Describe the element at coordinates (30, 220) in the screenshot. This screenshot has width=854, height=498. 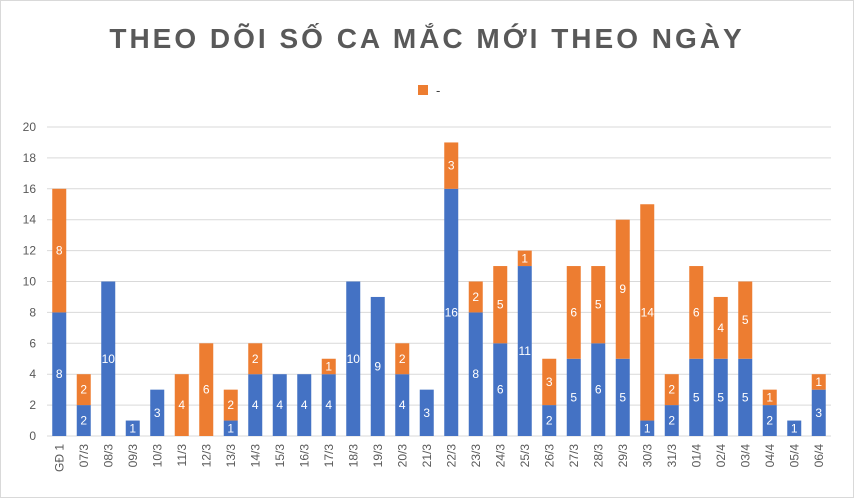
I see `y-tick-label: 14` at that location.